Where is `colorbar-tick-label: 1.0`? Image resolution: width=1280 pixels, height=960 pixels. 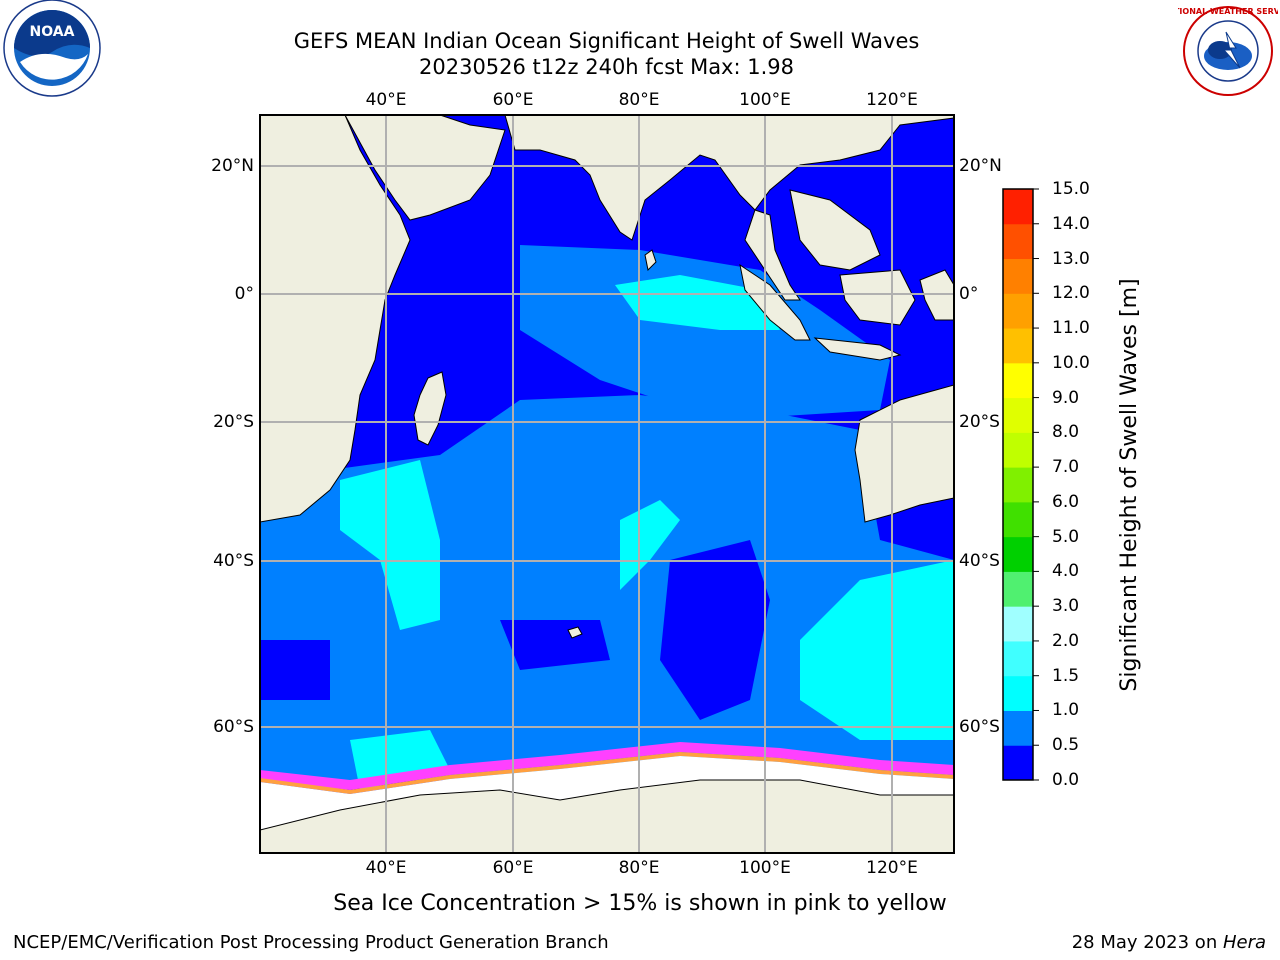 colorbar-tick-label: 1.0 is located at coordinates (1066, 710).